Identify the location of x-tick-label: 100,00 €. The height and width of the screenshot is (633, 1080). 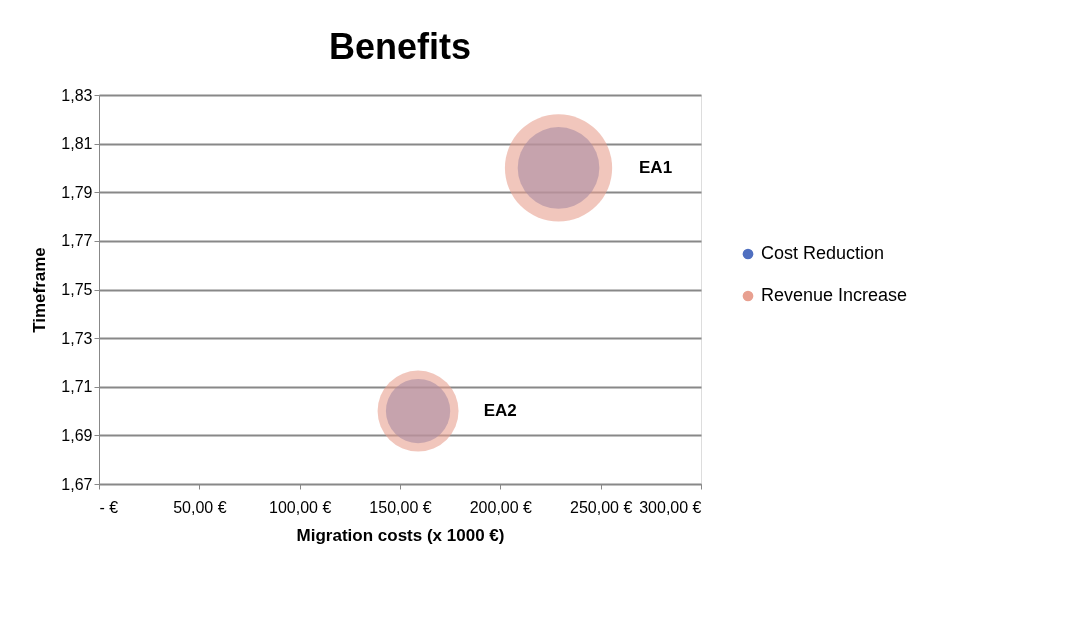
(300, 507).